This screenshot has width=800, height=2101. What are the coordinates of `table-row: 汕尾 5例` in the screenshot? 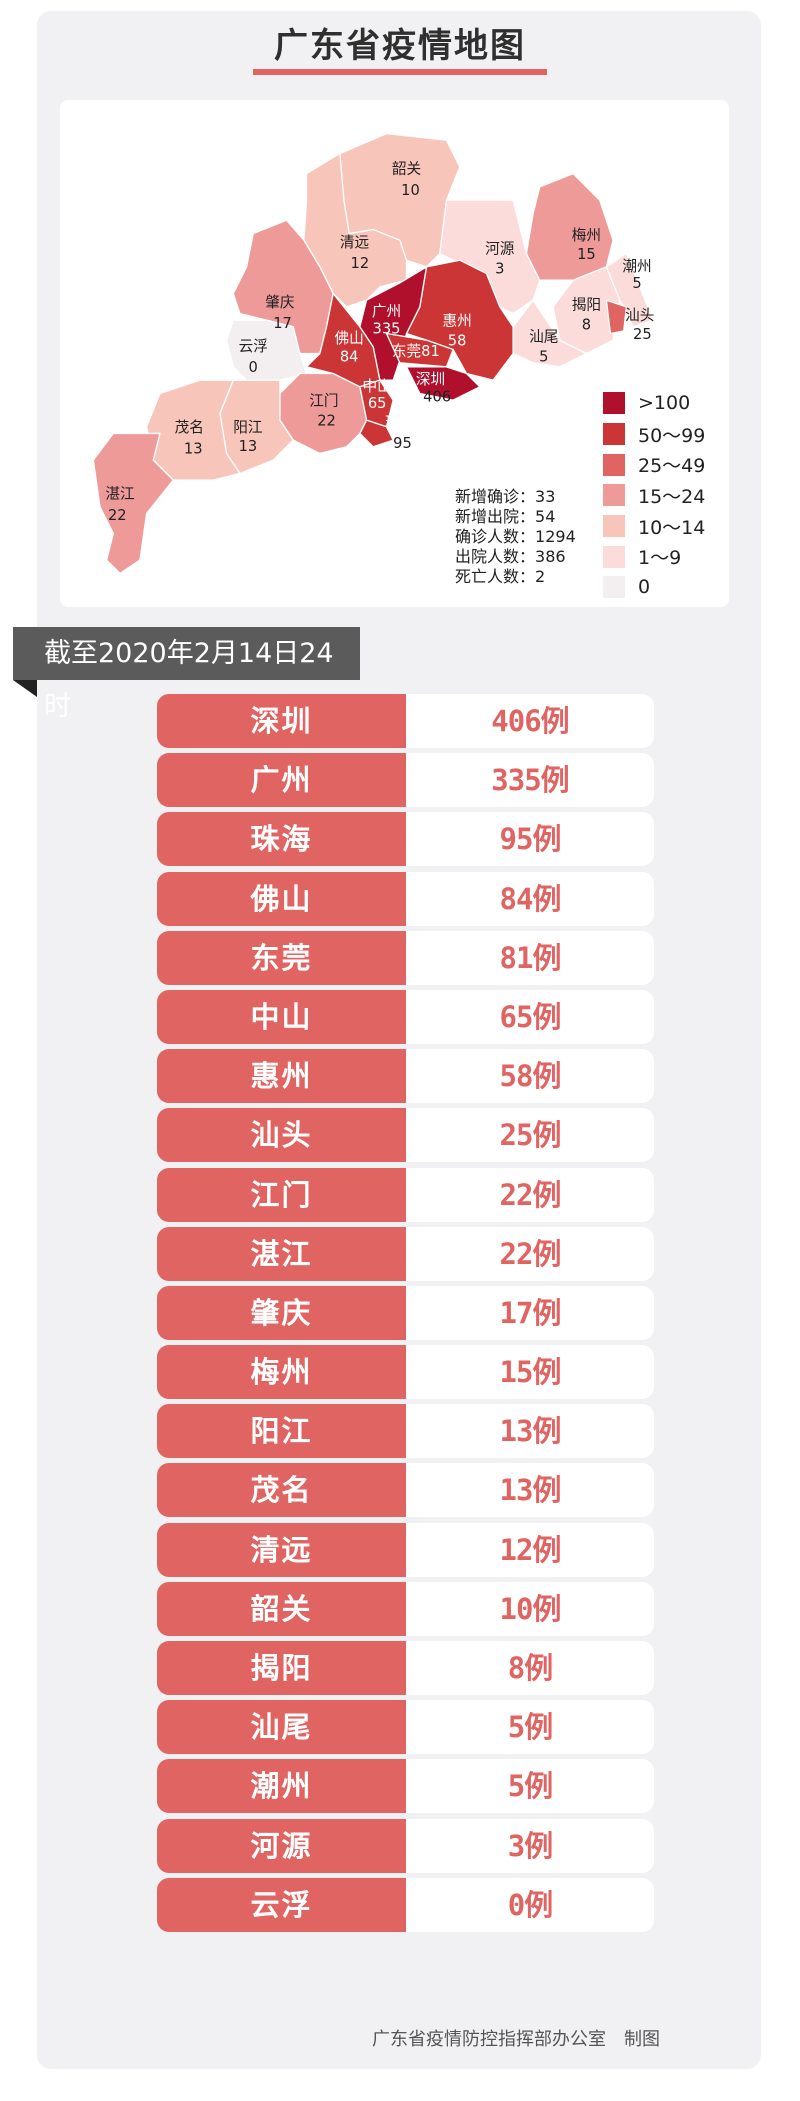 It's located at (405, 1727).